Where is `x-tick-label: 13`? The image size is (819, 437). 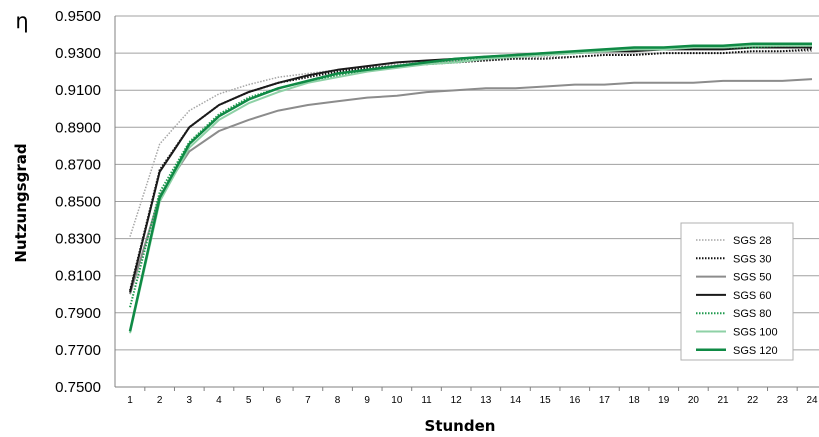
x-tick-label: 13 is located at coordinates (486, 400).